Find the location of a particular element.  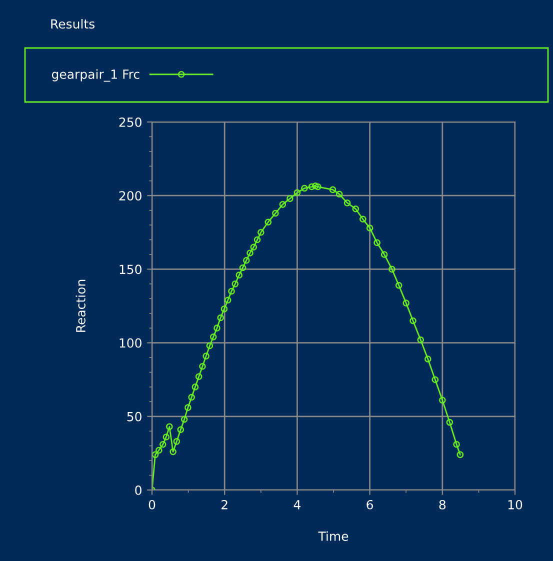

y-tick-label: 150 is located at coordinates (131, 269).